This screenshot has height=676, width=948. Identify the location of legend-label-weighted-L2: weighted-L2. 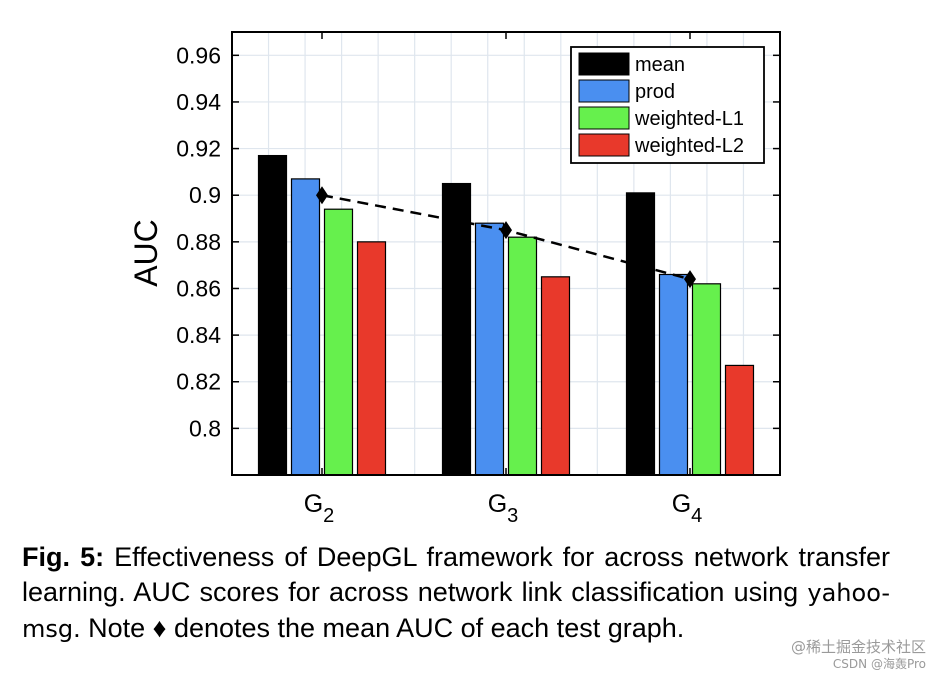
(689, 146).